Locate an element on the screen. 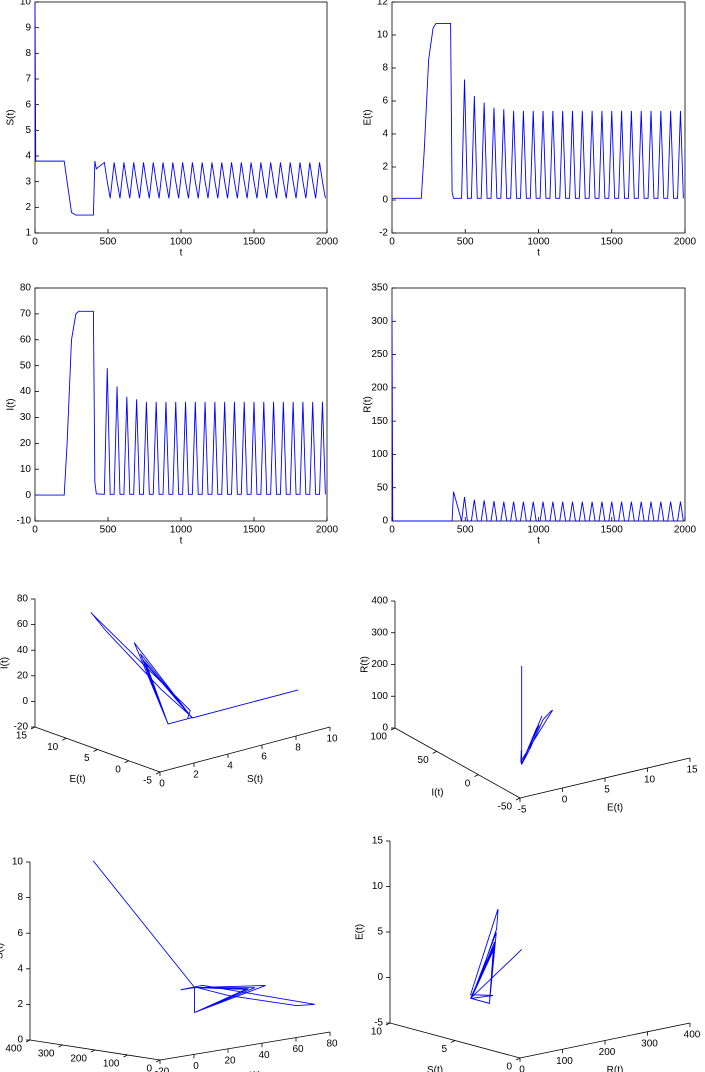 Image resolution: width=705 pixels, height=1072 pixels. x-axis-label: R(t) is located at coordinates (615, 1068).